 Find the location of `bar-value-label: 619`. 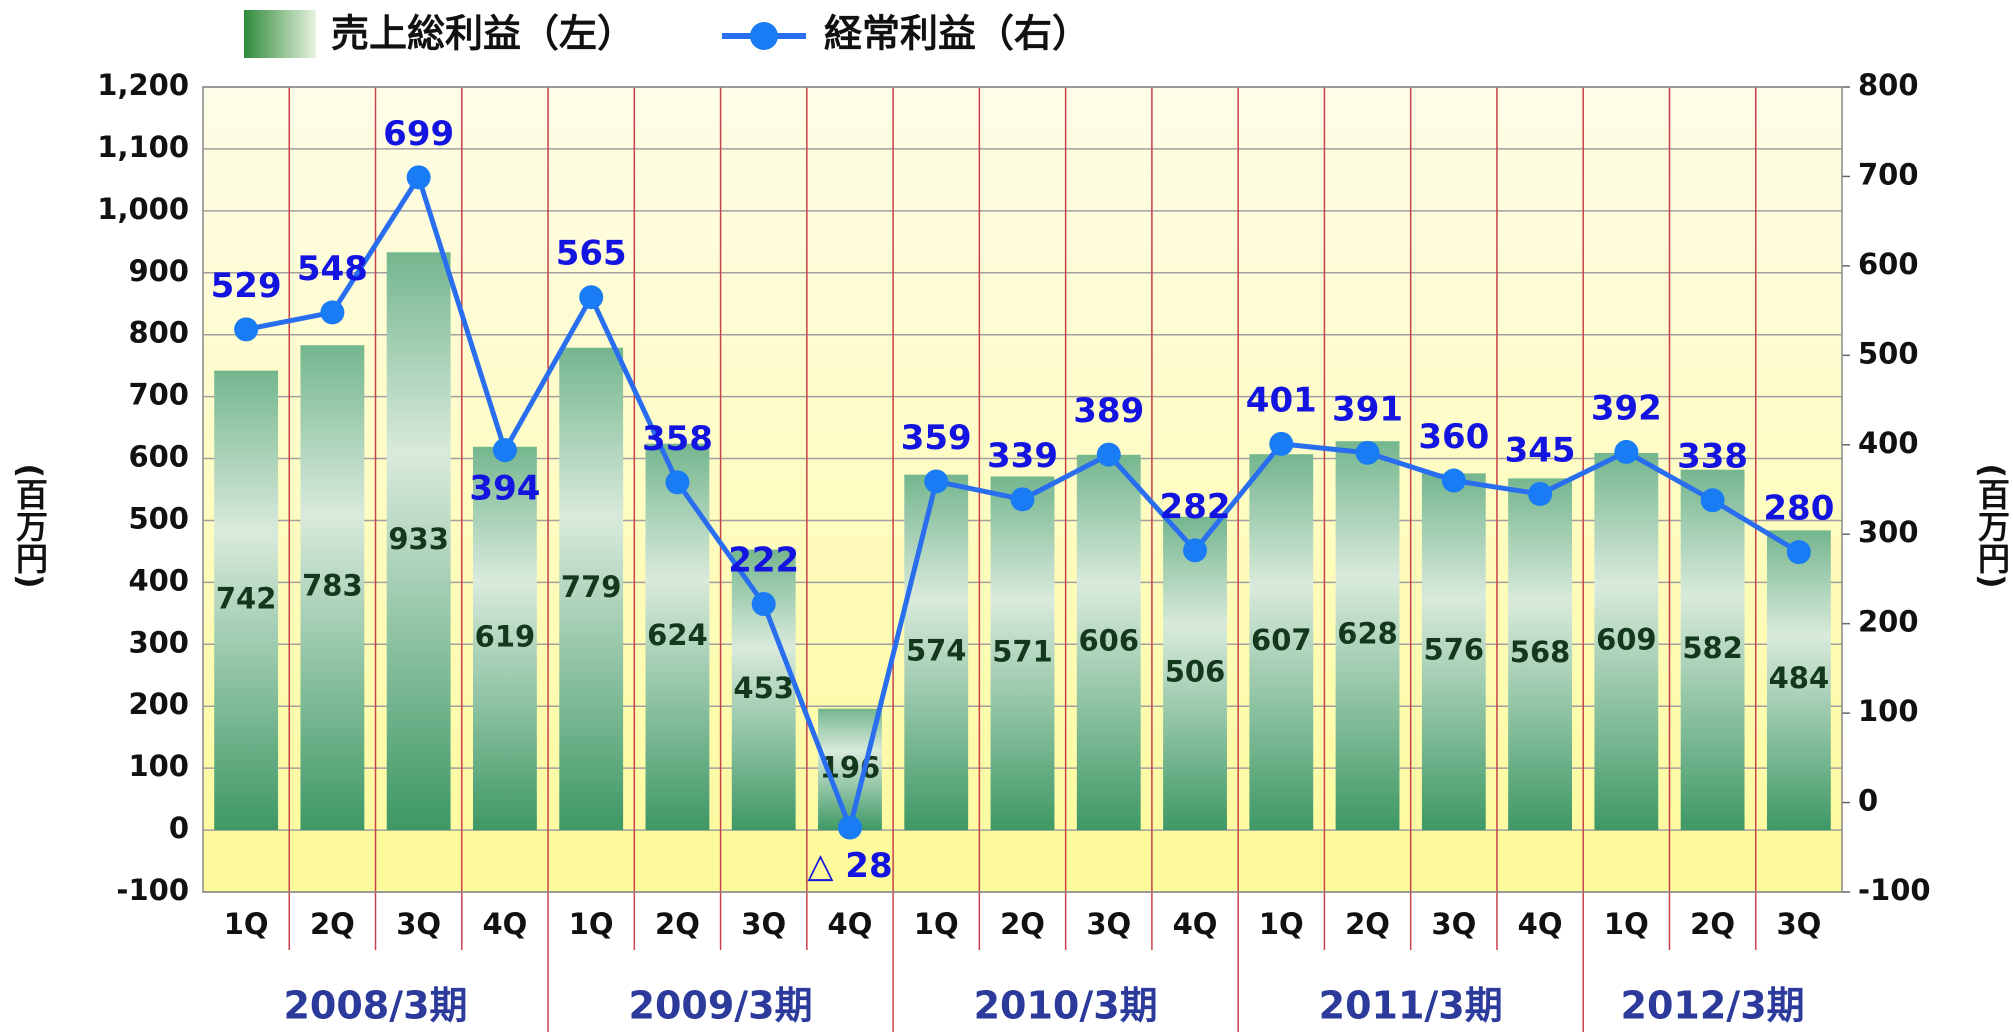

bar-value-label: 619 is located at coordinates (505, 636).